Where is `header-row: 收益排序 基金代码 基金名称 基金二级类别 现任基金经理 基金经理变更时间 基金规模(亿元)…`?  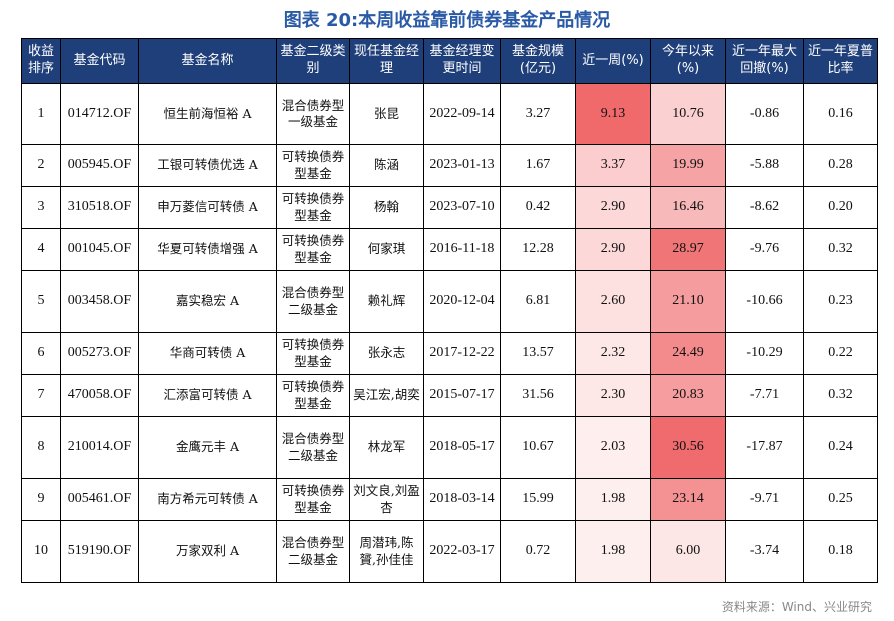
header-row: 收益排序 基金代码 基金名称 基金二级类别 现任基金经理 基金经理变更时间 基金规模(亿元)… is located at coordinates (449, 61).